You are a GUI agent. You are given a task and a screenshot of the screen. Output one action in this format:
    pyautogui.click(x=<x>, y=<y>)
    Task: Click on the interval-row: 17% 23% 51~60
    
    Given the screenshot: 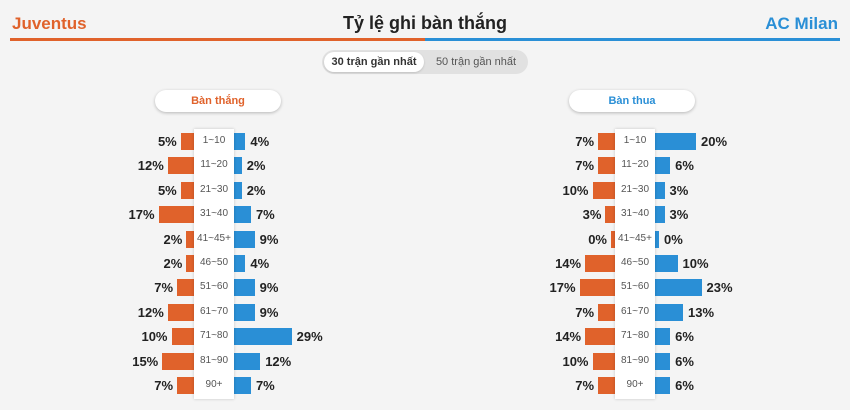 What is the action you would take?
    pyautogui.click(x=637, y=287)
    